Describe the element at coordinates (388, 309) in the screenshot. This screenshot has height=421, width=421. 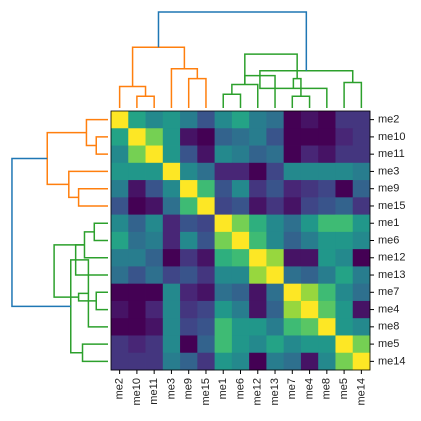
I see `row-label: me4` at that location.